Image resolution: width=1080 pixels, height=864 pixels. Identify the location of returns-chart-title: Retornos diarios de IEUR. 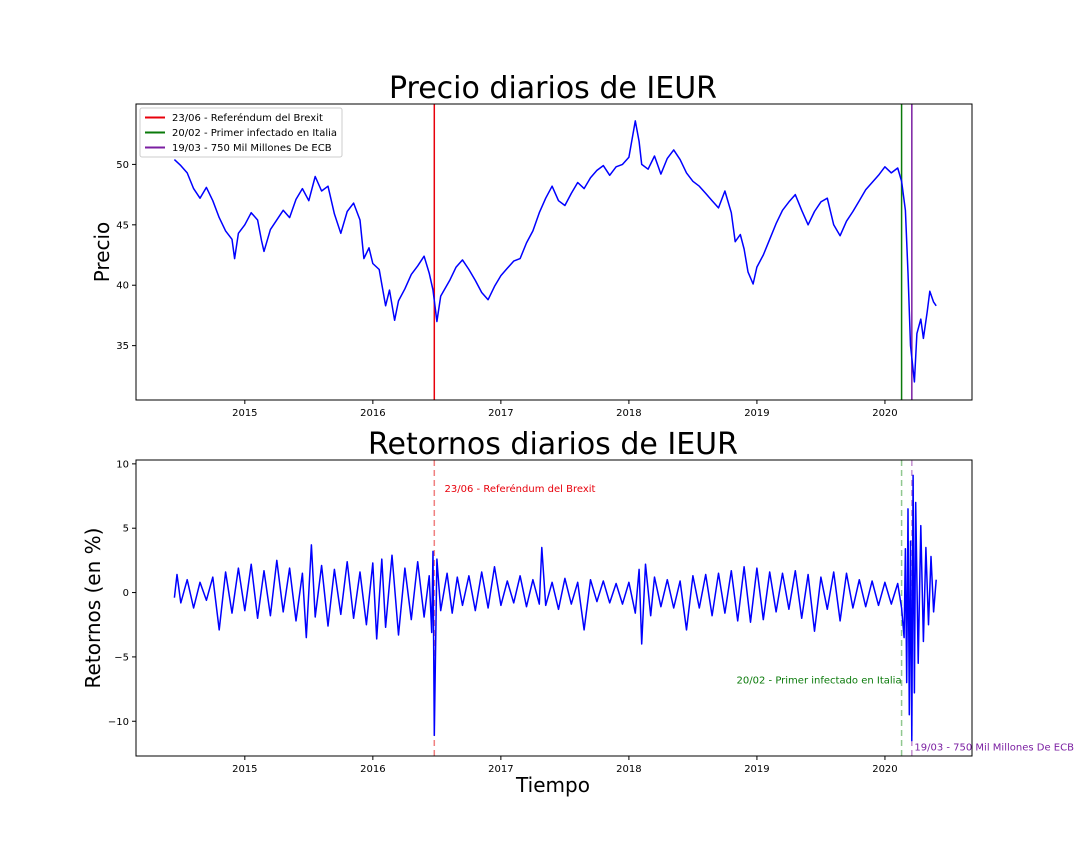
(553, 444).